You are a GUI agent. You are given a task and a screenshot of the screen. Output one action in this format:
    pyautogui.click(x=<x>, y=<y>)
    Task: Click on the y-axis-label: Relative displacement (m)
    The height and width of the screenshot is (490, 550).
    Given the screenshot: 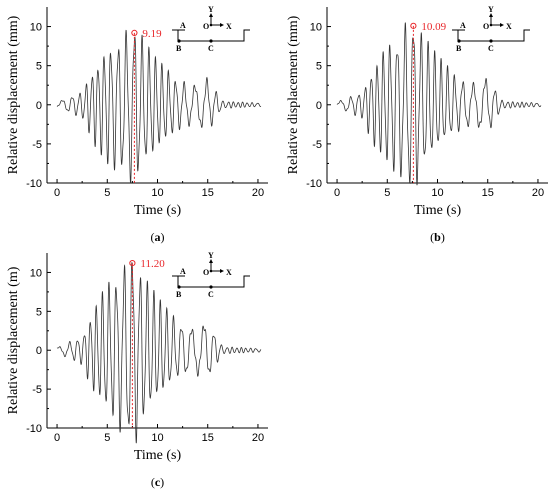 What is the action you would take?
    pyautogui.click(x=13, y=340)
    